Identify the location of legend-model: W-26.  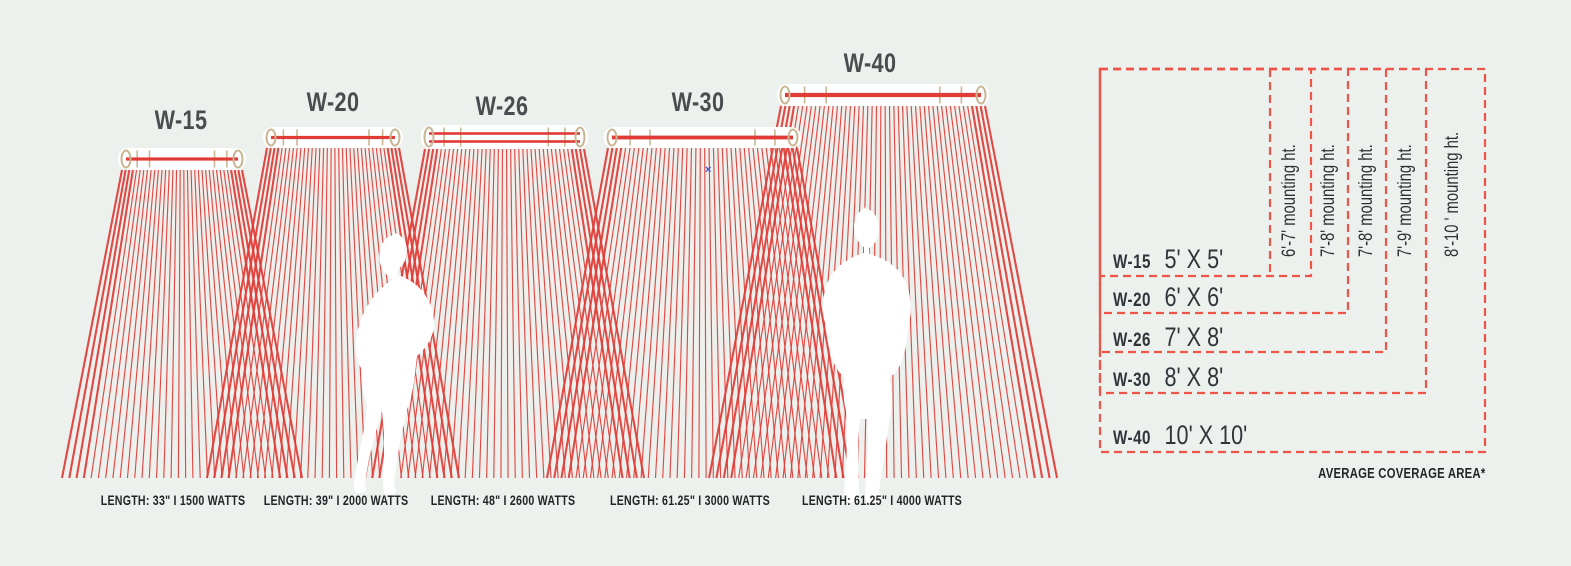
(1132, 340).